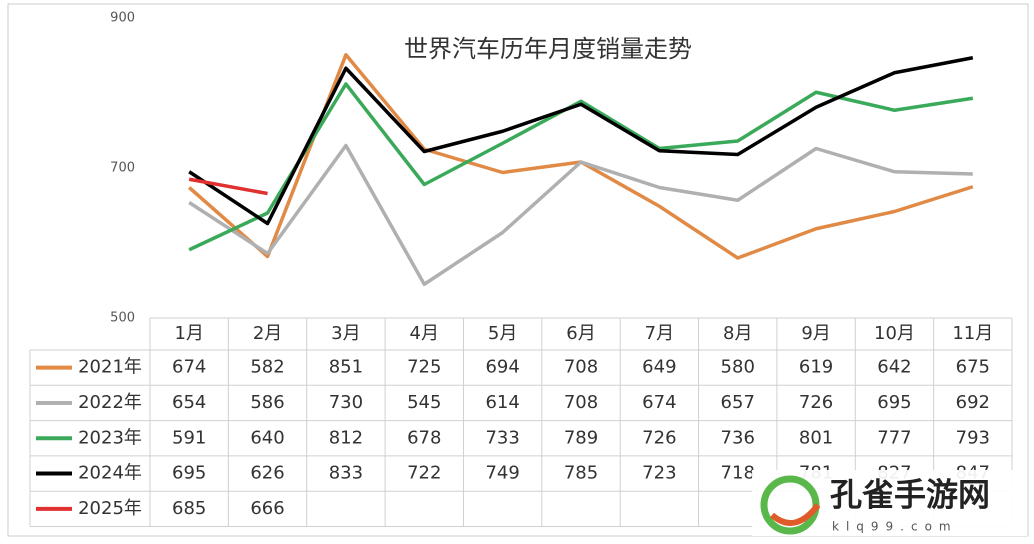 The image size is (1034, 544). What do you see at coordinates (894, 367) in the screenshot?
I see `table-value: 642` at bounding box center [894, 367].